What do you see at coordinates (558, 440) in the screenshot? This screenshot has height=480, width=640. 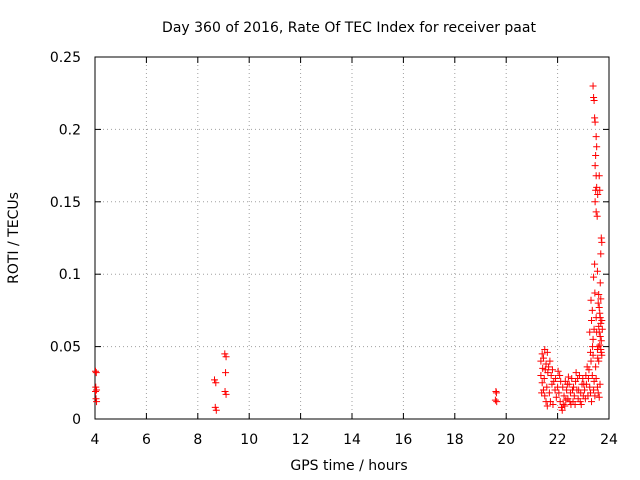 I see `x-tick-label: 22` at bounding box center [558, 440].